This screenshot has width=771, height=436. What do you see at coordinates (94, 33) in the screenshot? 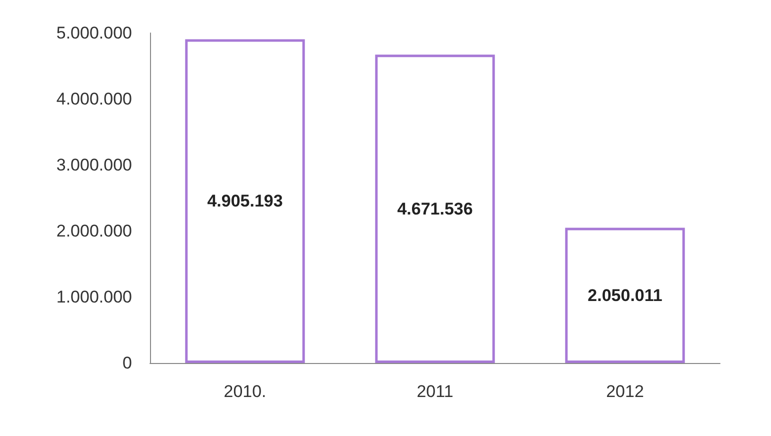
I see `y-tick-label: 5.000.000` at bounding box center [94, 33].